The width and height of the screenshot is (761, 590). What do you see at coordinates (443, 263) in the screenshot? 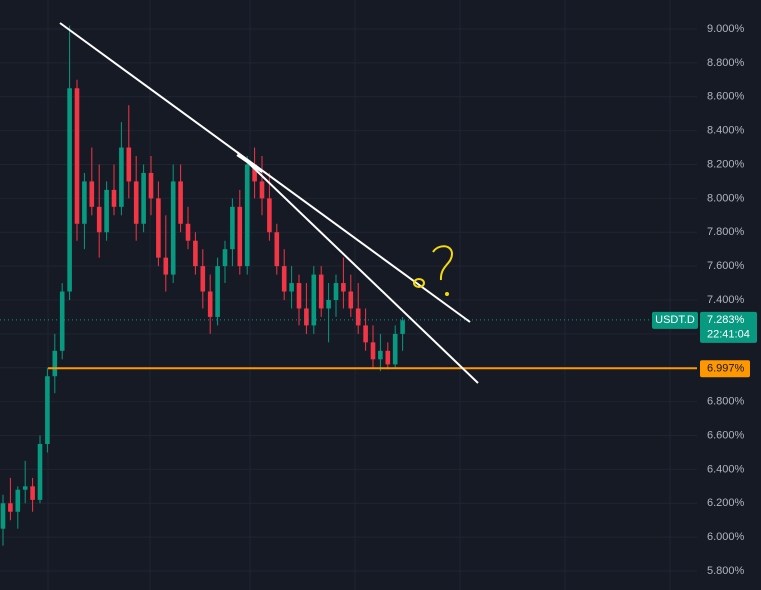
I see `scribble-question` at bounding box center [443, 263].